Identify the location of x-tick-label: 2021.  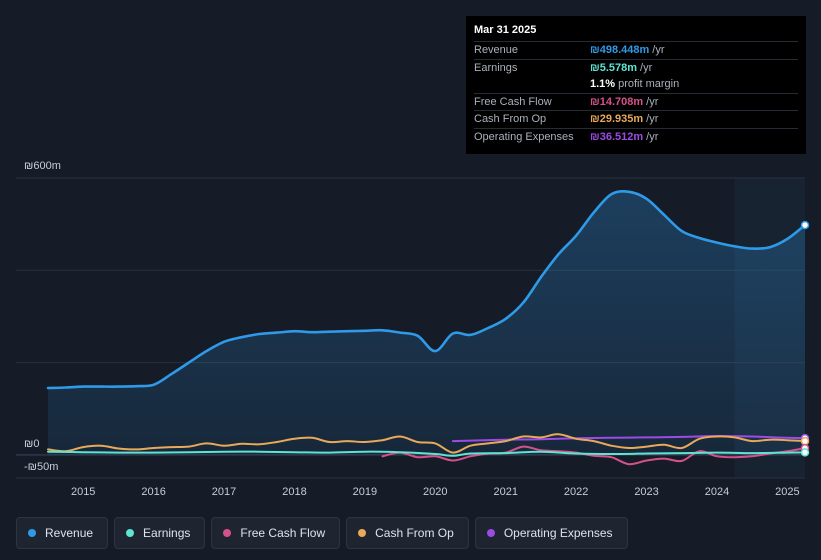
(505, 492).